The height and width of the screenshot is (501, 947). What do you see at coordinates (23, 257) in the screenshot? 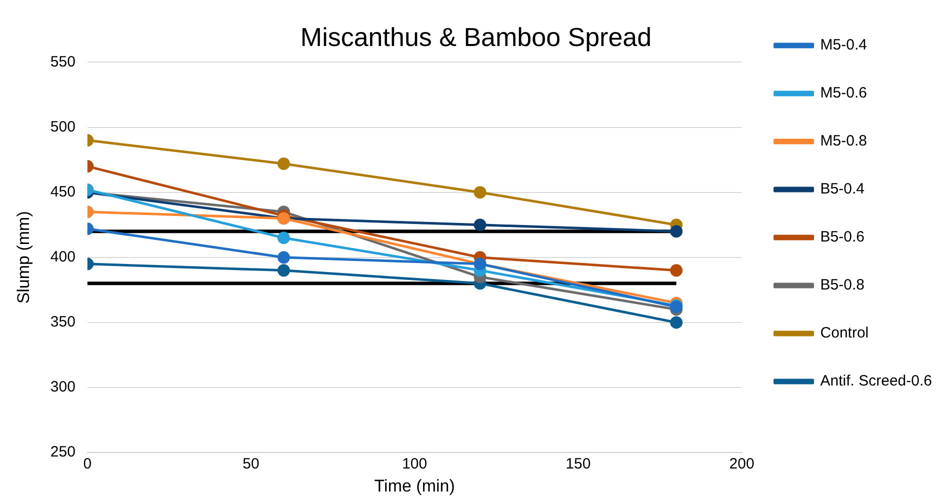
I see `y-axis-title: Slump (mm)` at bounding box center [23, 257].